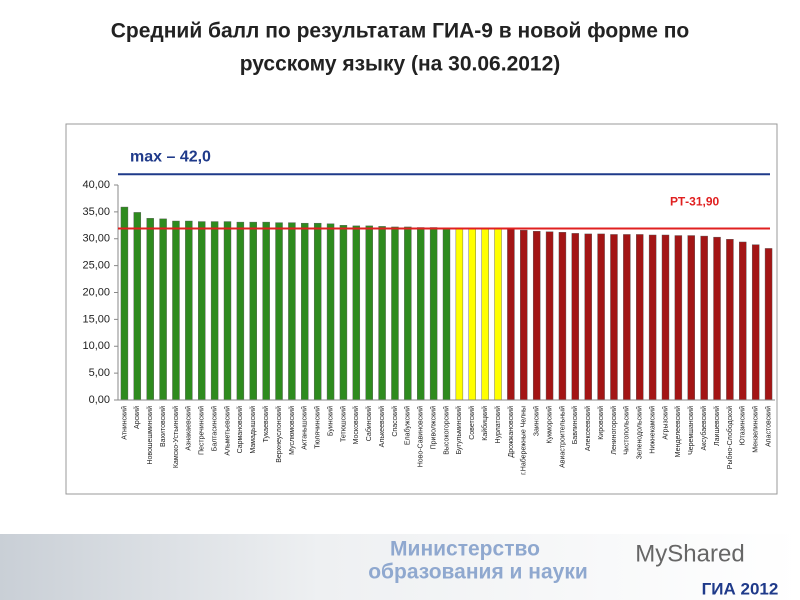 This screenshot has width=800, height=600. What do you see at coordinates (740, 588) in the screenshot?
I see `logo: ГИА 2012` at bounding box center [740, 588].